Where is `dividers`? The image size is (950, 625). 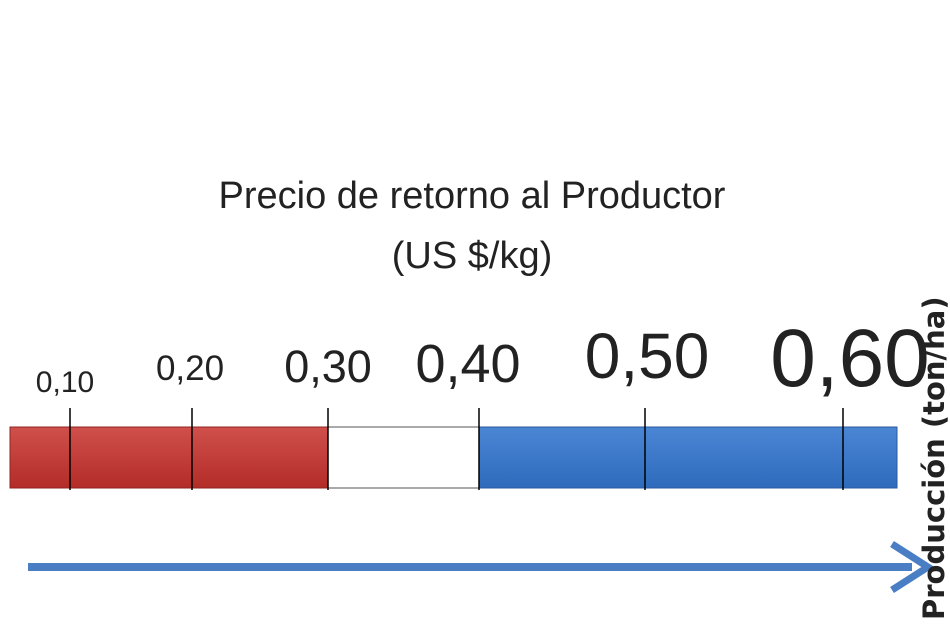
dividers is located at coordinates (456, 449).